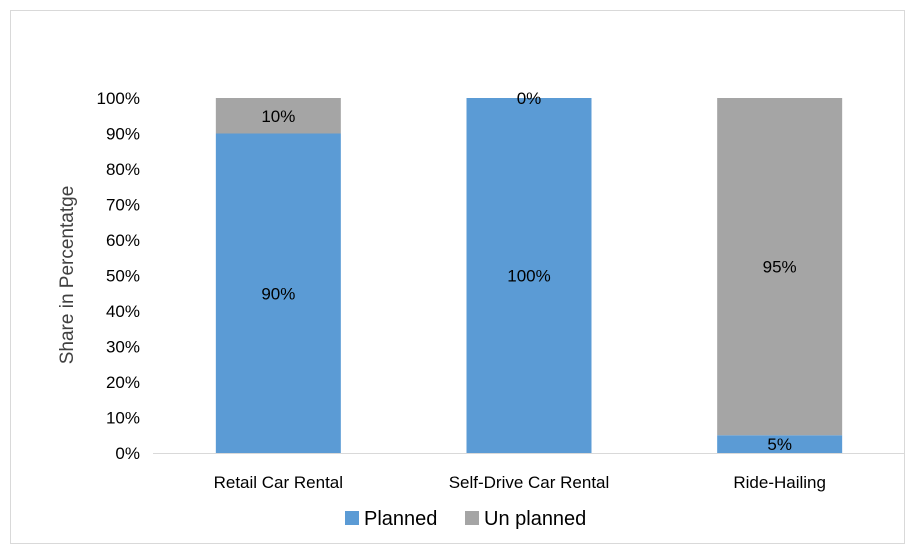 This screenshot has width=912, height=550. I want to click on legend: Planned Un planned, so click(465, 519).